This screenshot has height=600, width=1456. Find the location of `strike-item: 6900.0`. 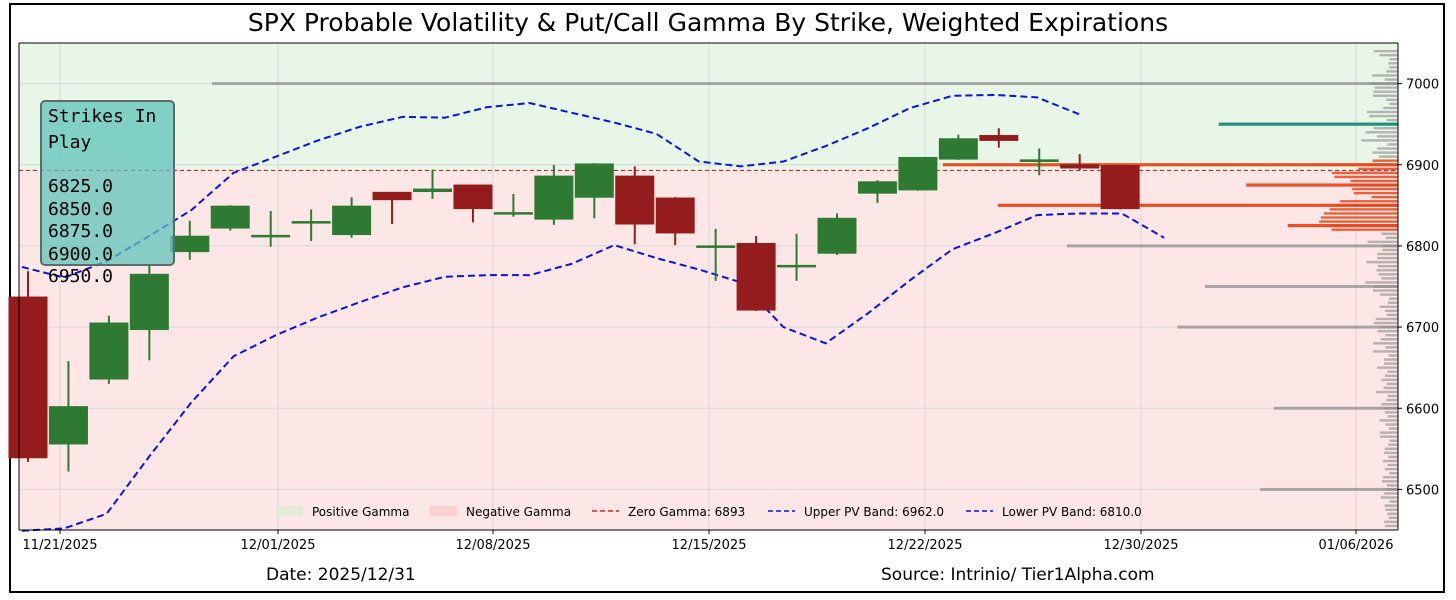

strike-item: 6900.0 is located at coordinates (81, 254).